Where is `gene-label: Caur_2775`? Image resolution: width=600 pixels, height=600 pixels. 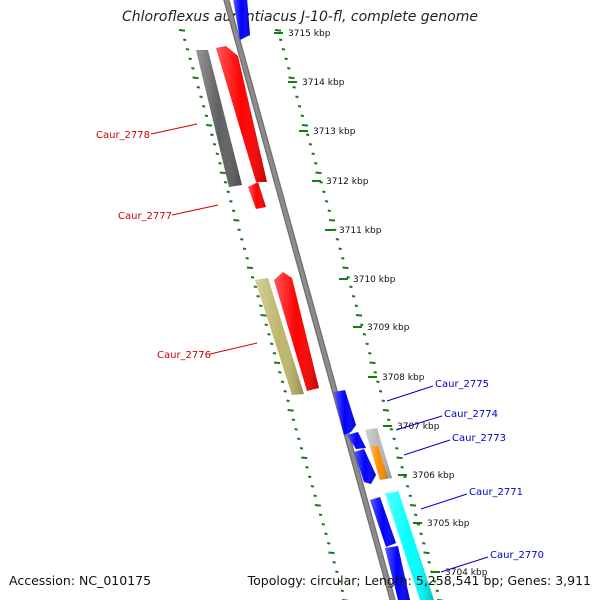
gene-label: Caur_2775 is located at coordinates (462, 384).